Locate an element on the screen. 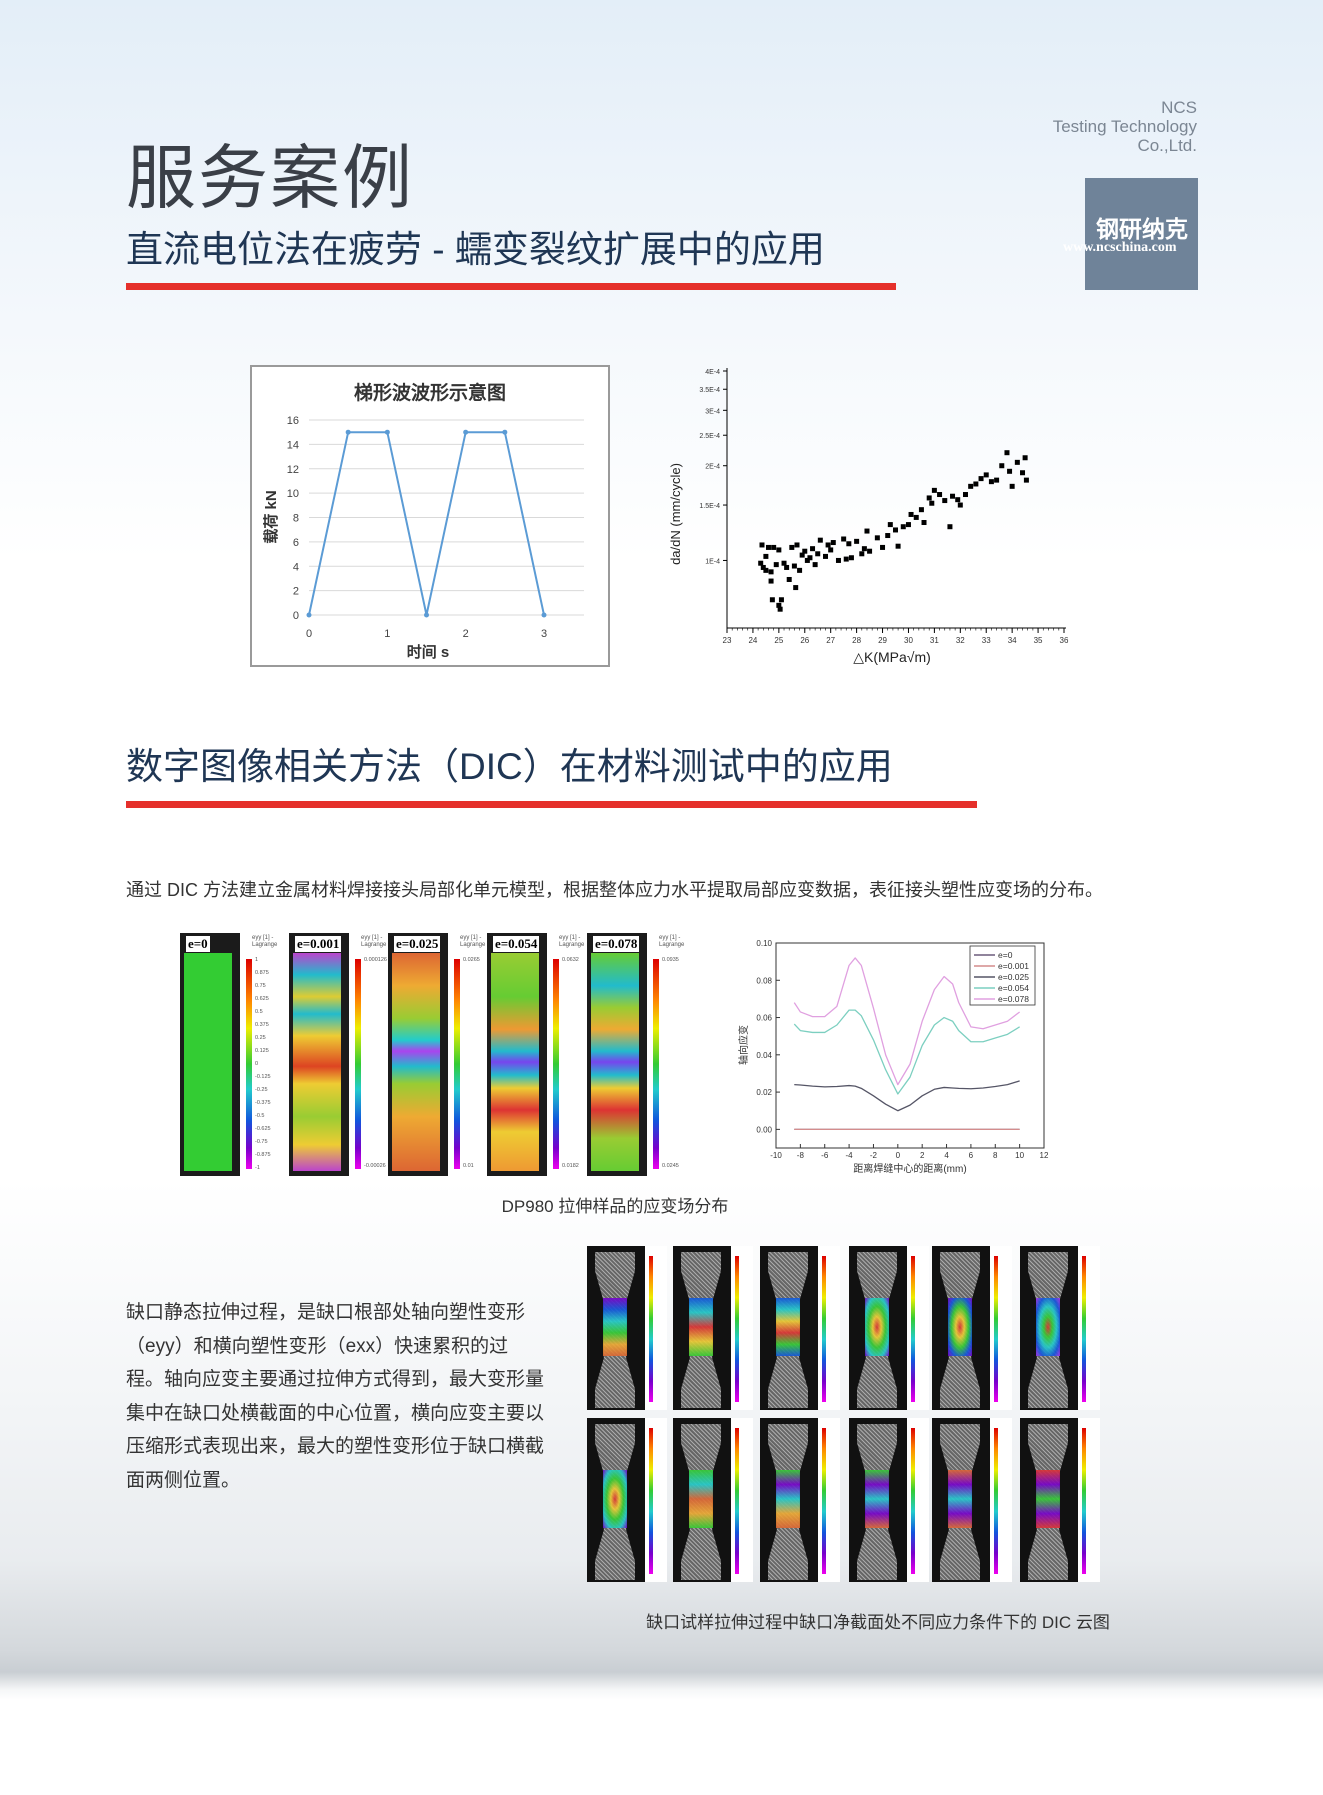 The height and width of the screenshot is (1795, 1323). company-logo: 钢研纳克 www.ncschina.com is located at coordinates (1130, 234).